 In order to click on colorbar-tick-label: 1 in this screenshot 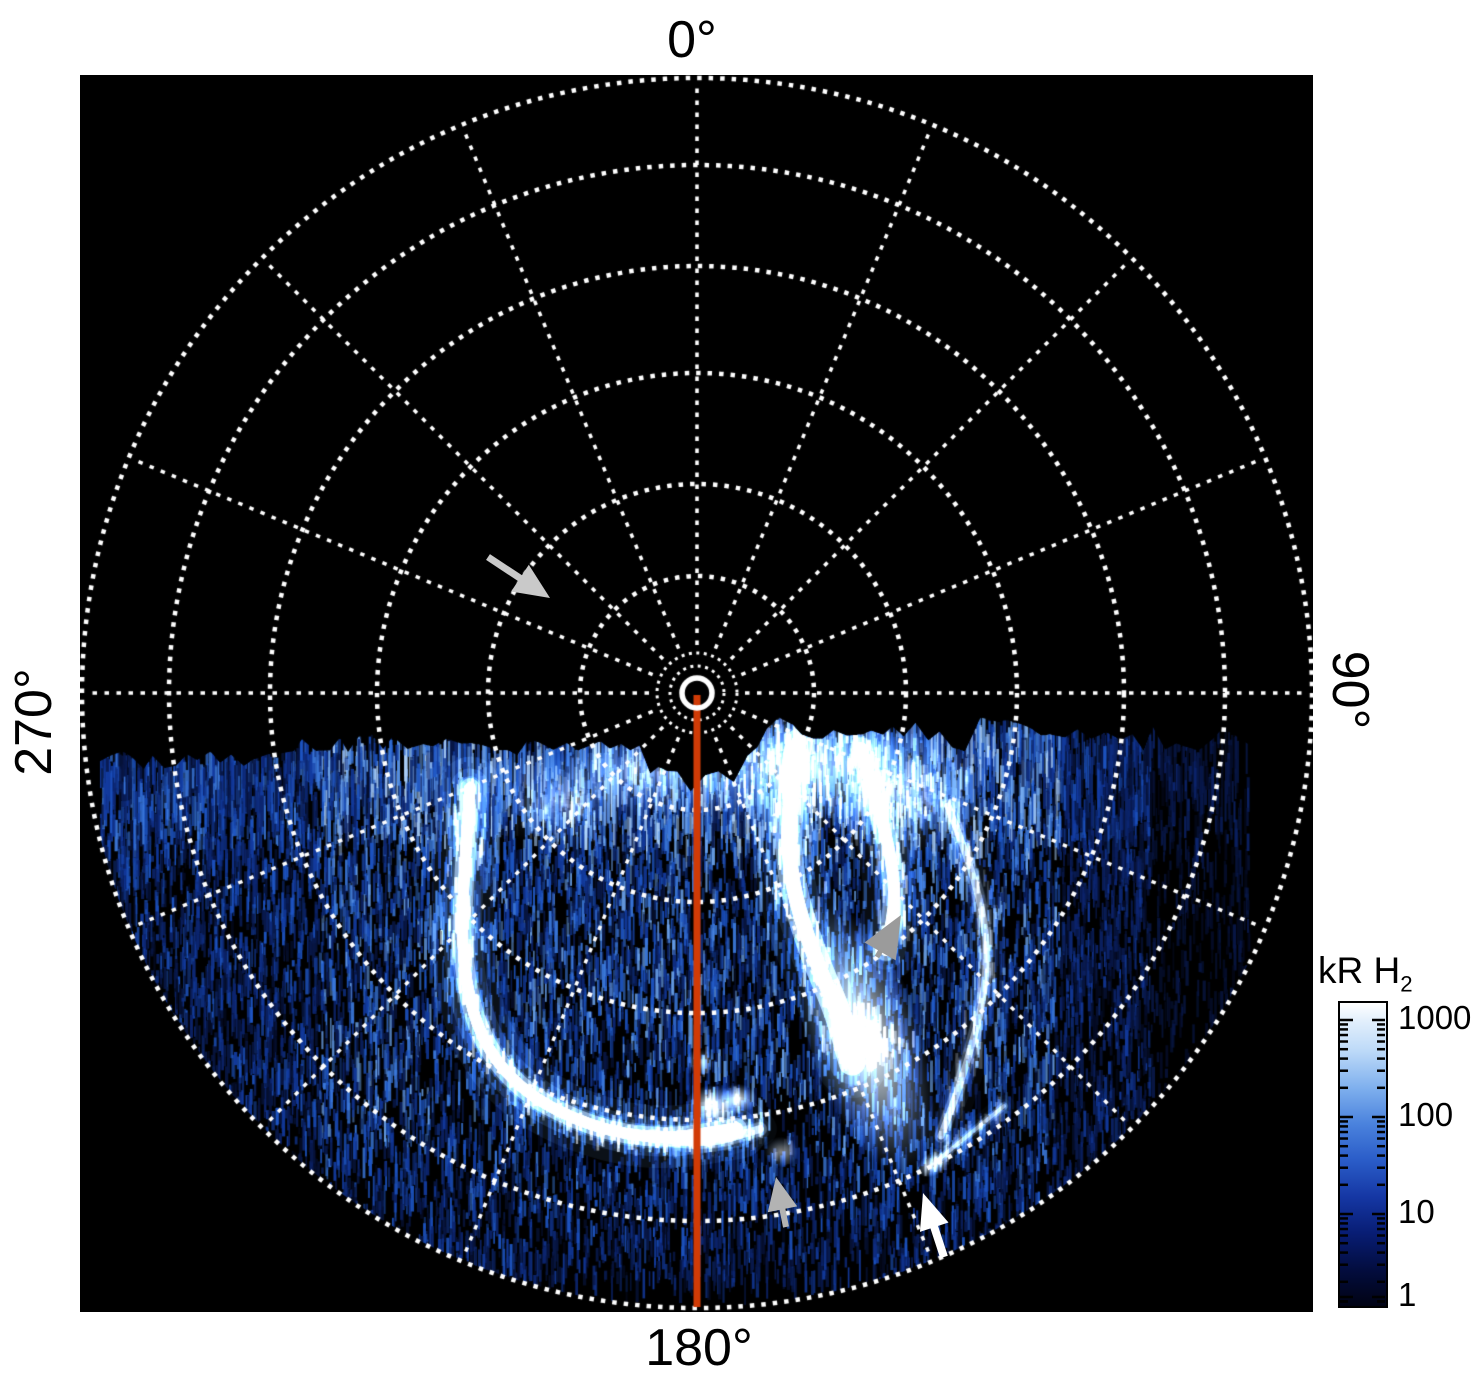, I will do `click(1407, 1294)`.